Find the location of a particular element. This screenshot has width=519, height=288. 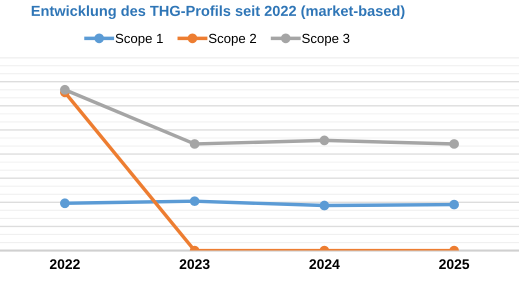

x-tick-label: 2023 is located at coordinates (195, 264).